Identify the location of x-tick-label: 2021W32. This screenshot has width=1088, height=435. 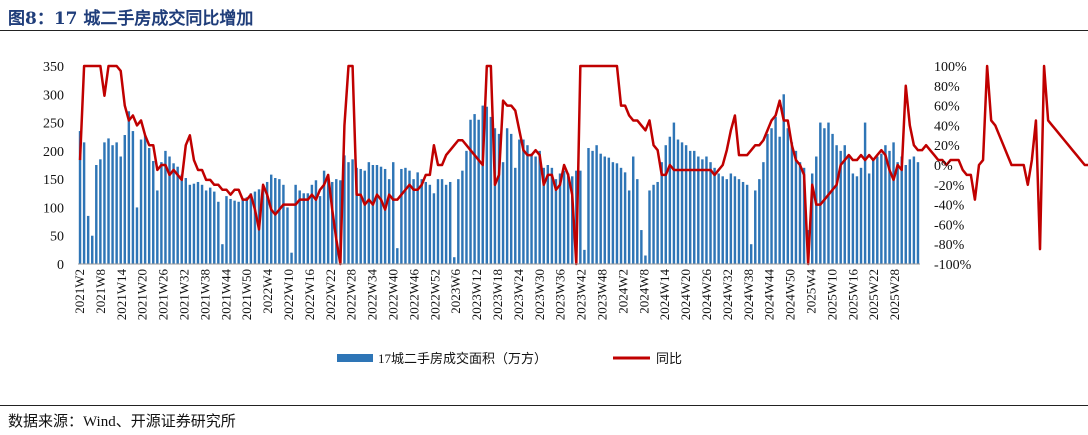
(184, 294).